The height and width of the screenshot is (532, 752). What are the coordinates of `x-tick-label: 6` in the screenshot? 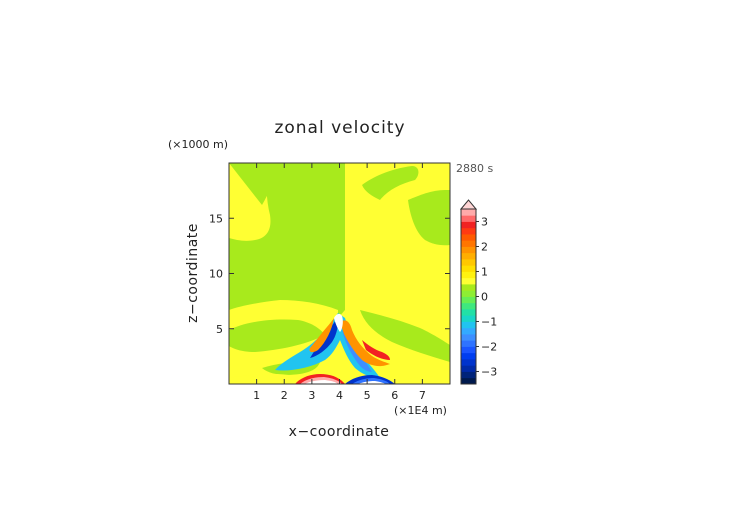 It's located at (394, 395).